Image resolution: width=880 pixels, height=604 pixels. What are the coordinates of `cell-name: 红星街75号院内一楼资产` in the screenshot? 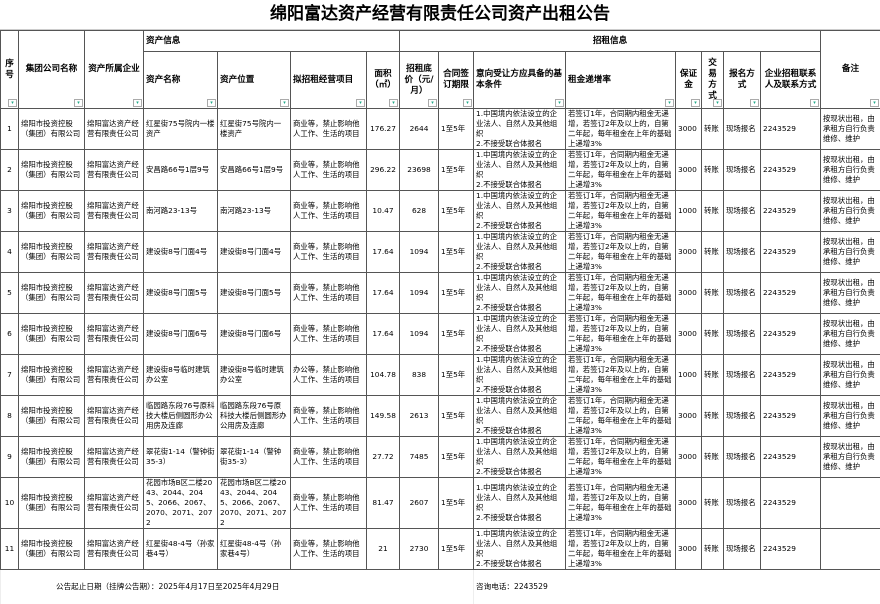 It's located at (181, 129).